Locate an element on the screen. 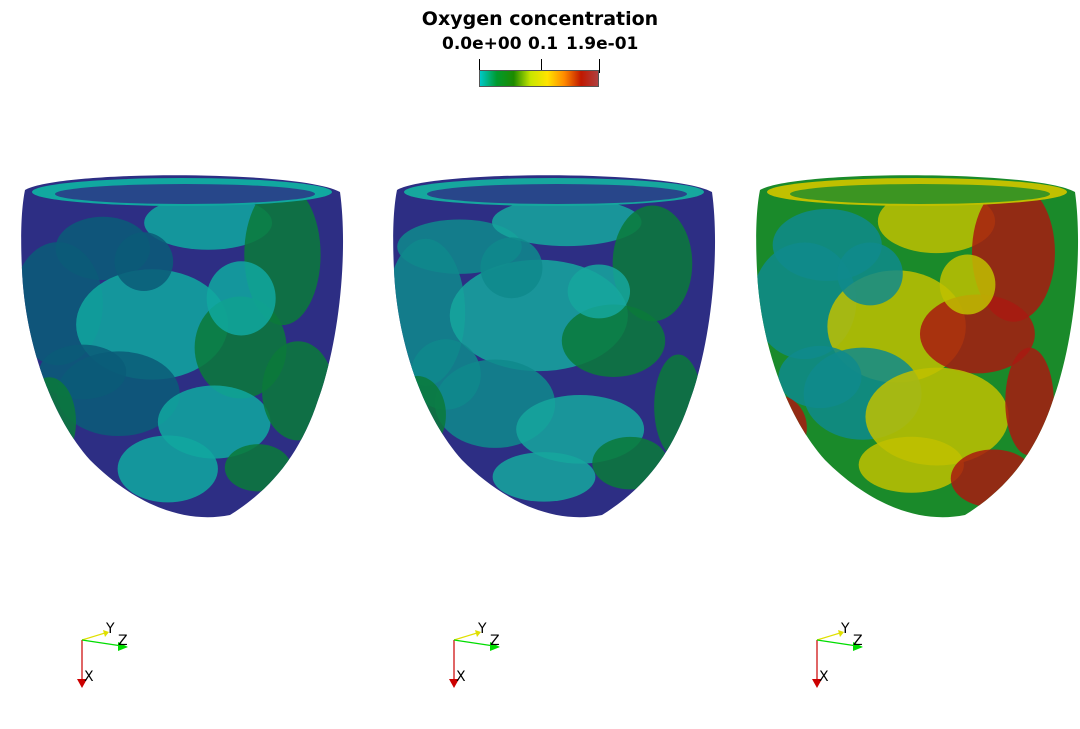 The height and width of the screenshot is (729, 1080). orientation-axes-3: X YZ is located at coordinates (837, 654).